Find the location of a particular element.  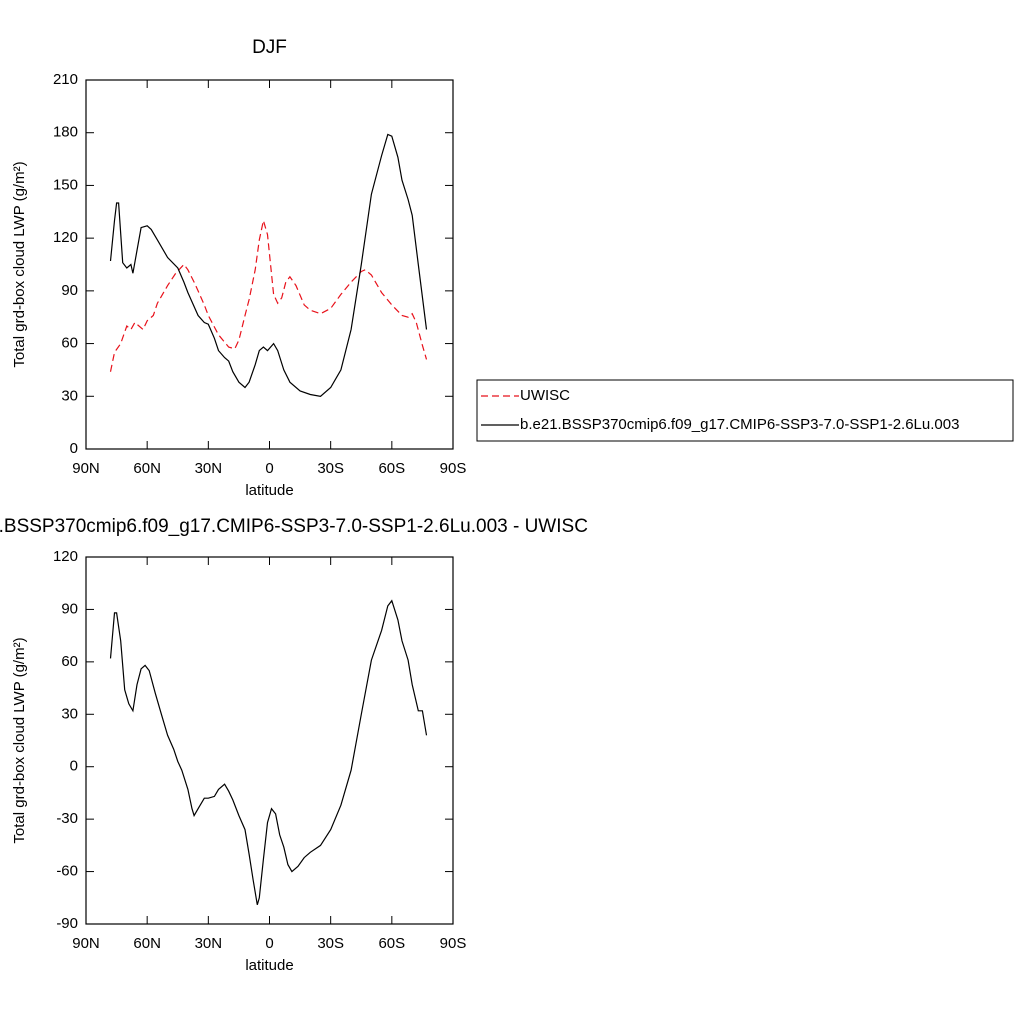

y-tick-label: 210 is located at coordinates (65, 79).